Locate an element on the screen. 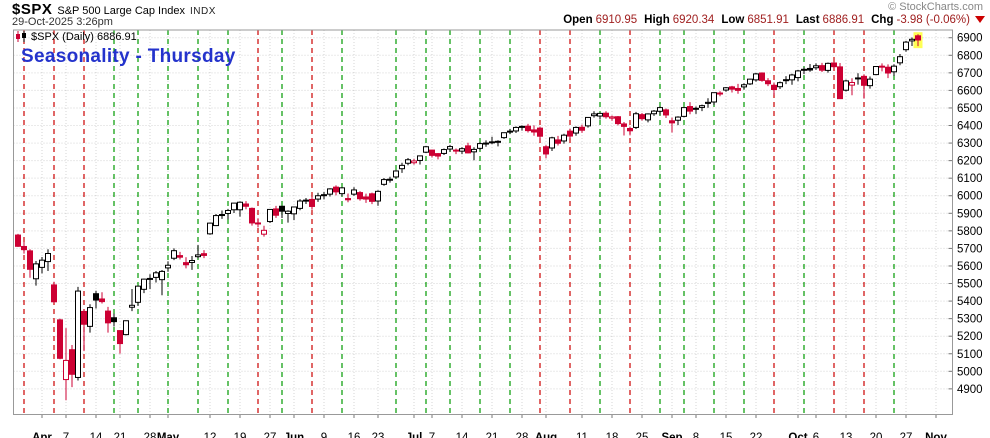 The image size is (990, 438). y-axis-label: 5700 is located at coordinates (970, 249).